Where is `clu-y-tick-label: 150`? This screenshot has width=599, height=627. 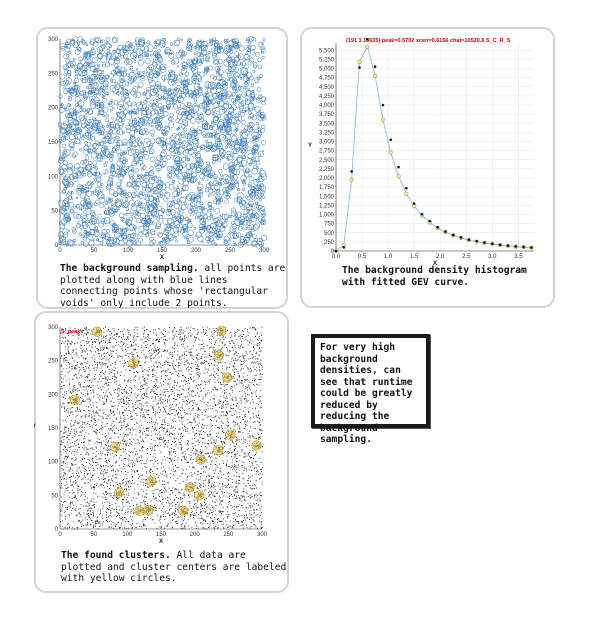
clu-y-tick-label: 150 is located at coordinates (53, 429).